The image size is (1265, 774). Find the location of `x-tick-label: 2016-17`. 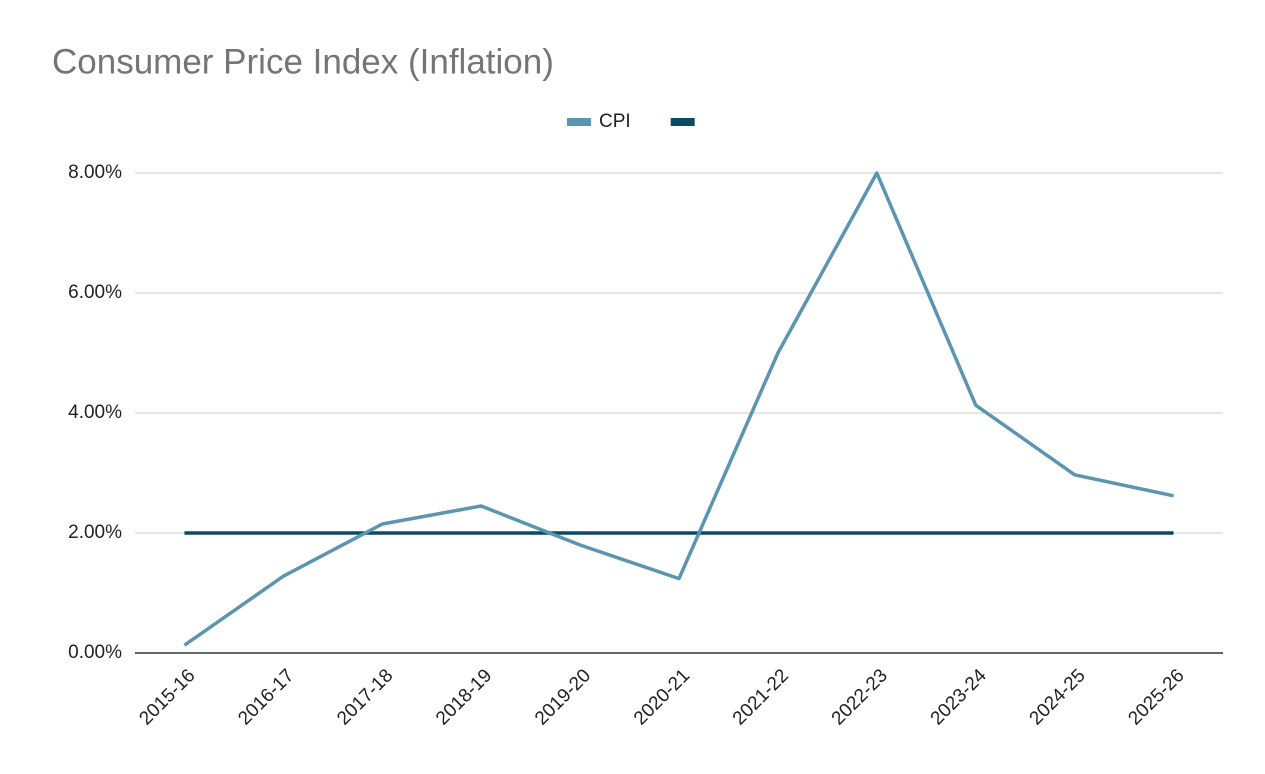

x-tick-label: 2016-17 is located at coordinates (266, 697).